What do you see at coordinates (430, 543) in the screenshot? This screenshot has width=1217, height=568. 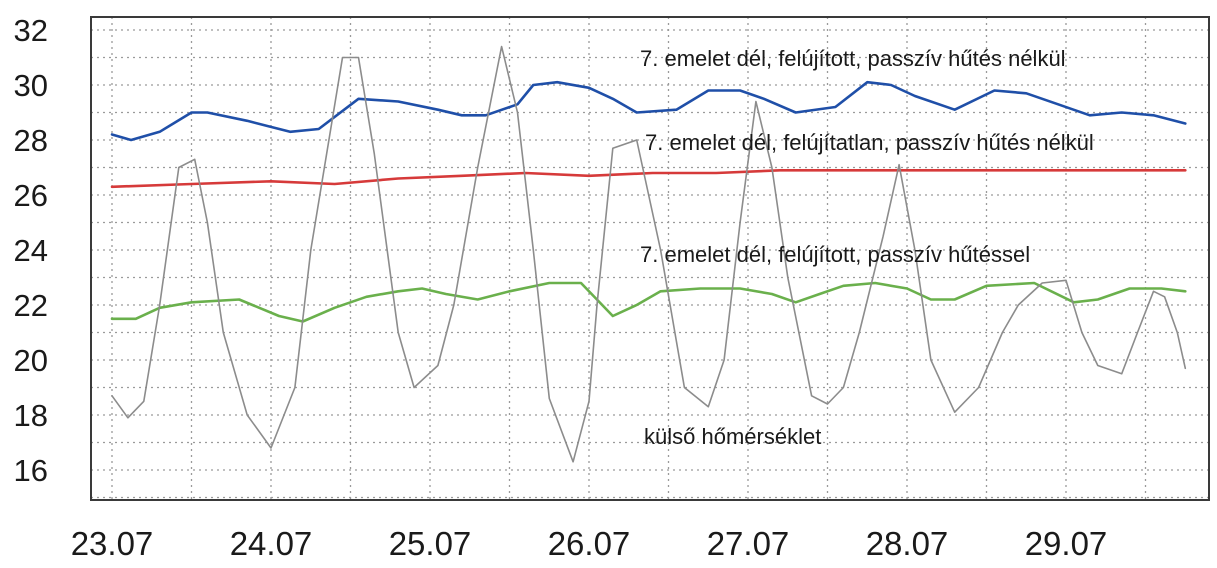 I see `x-tick-label: 25.07` at bounding box center [430, 543].